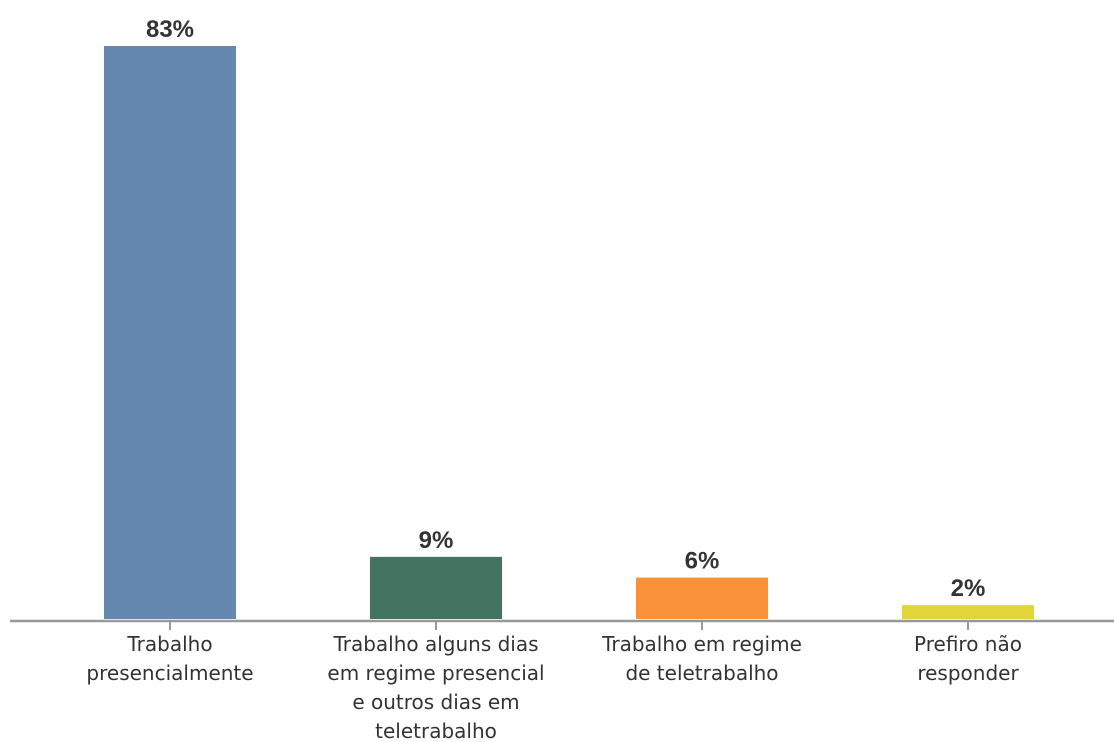  Describe the element at coordinates (968, 644) in the screenshot. I see `category-label-line: Prefiro não` at that location.